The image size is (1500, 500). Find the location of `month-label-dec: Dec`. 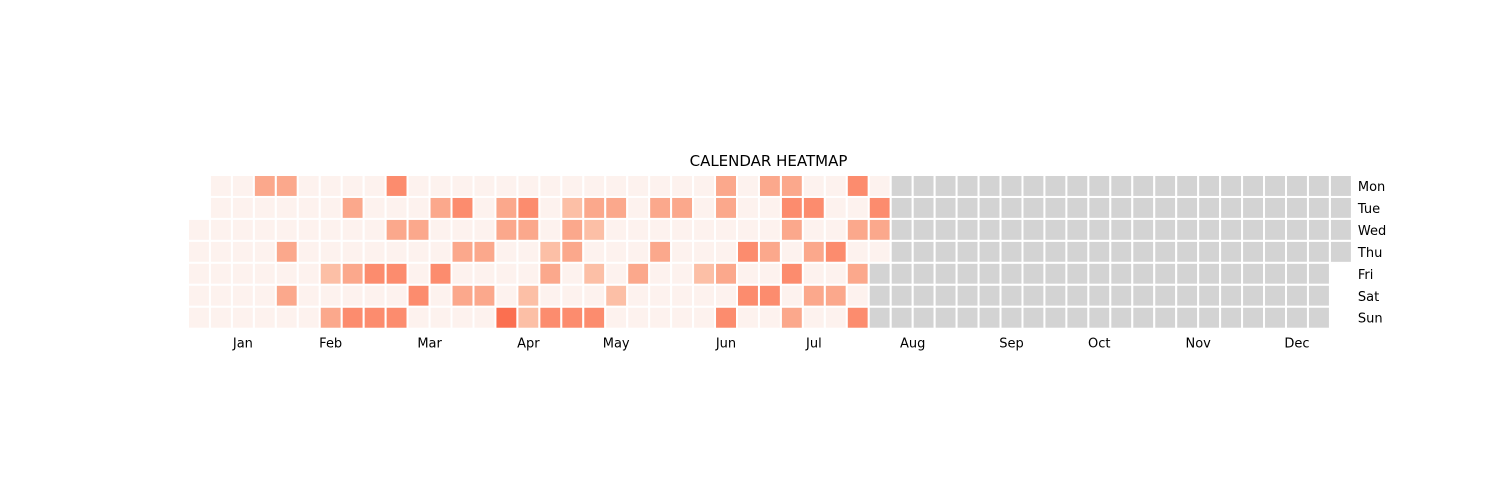

month-label-dec: Dec is located at coordinates (1296, 344).